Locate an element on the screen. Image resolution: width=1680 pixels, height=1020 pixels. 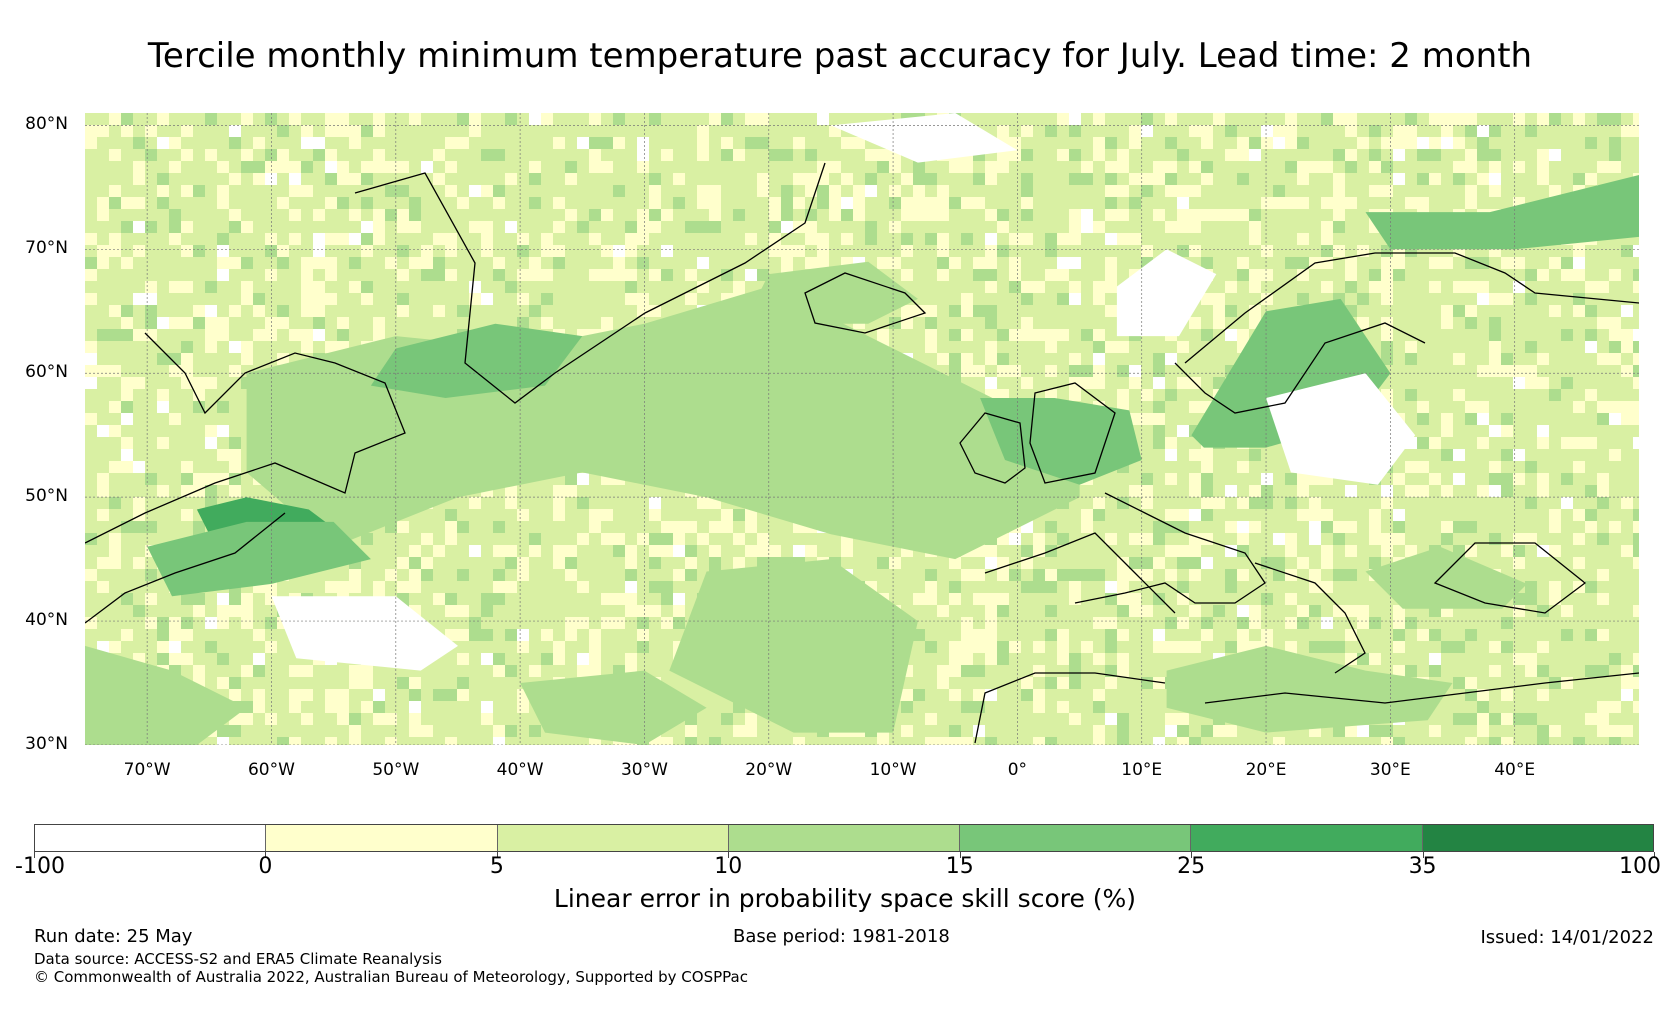
skill-region-subtropical-atlantic is located at coordinates (793, 646).